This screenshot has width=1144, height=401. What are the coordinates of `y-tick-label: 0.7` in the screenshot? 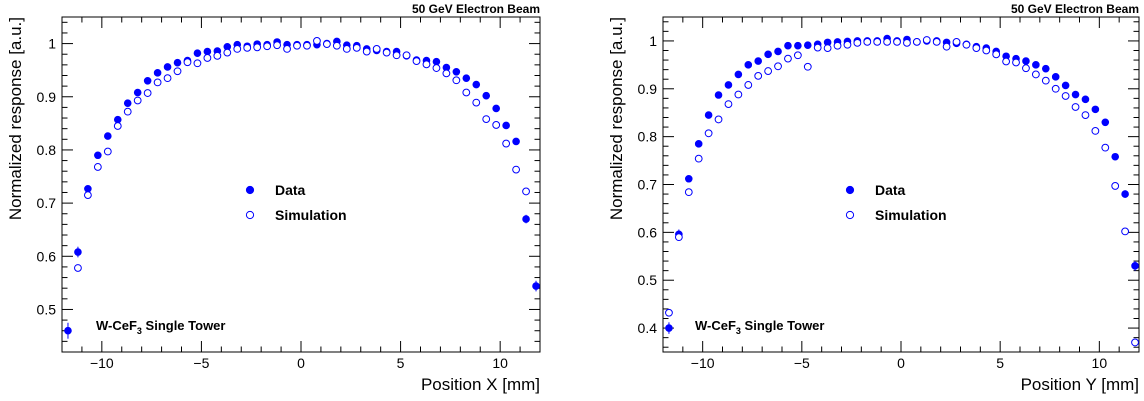 It's located at (648, 185).